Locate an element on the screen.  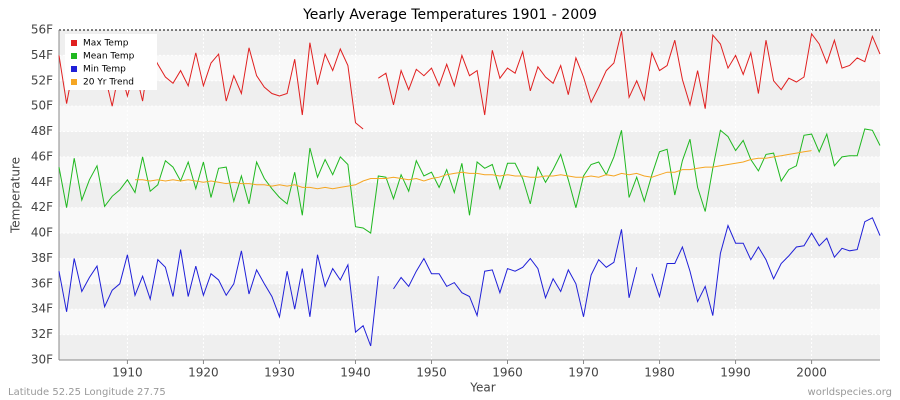
legend-box is located at coordinates (111, 62).